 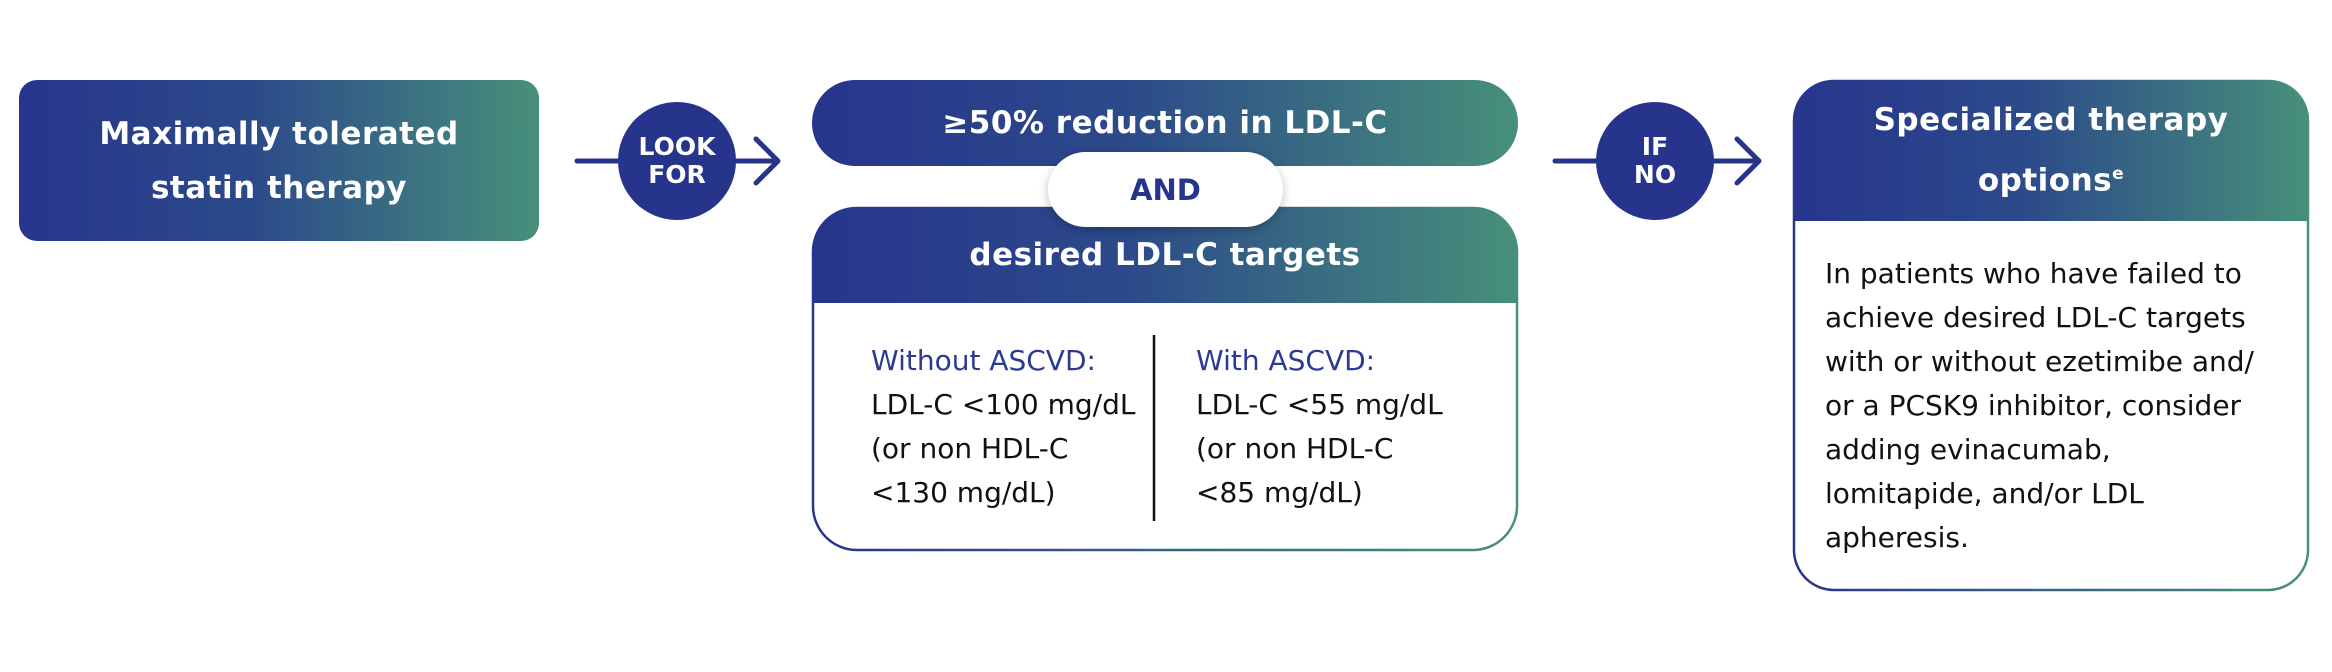 I want to click on connector: IF NO, so click(x=1655, y=161).